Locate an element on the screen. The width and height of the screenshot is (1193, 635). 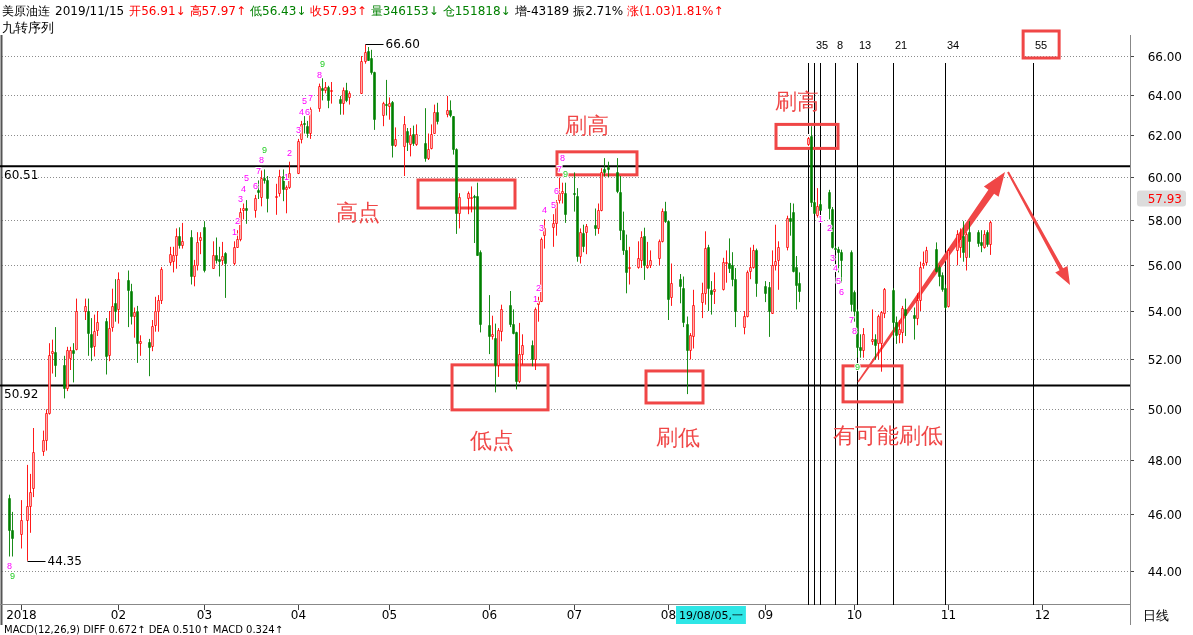
x-tick-label: 08 is located at coordinates (668, 615).